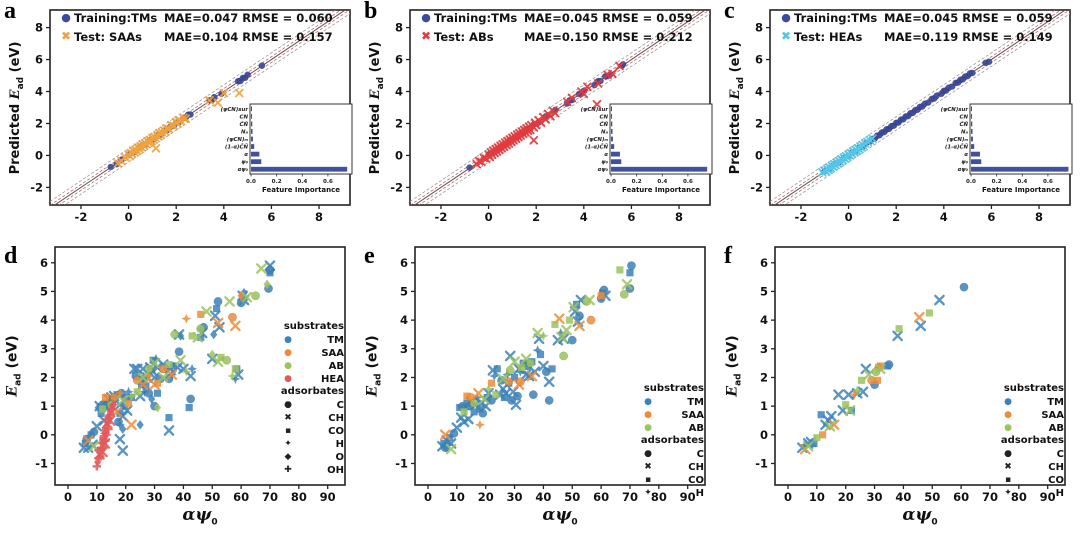  What do you see at coordinates (555, 36) in the screenshot?
I see `legend-row: ✖ Test: ABs MAE=0.150 RMSE = 0.212` at bounding box center [555, 36].